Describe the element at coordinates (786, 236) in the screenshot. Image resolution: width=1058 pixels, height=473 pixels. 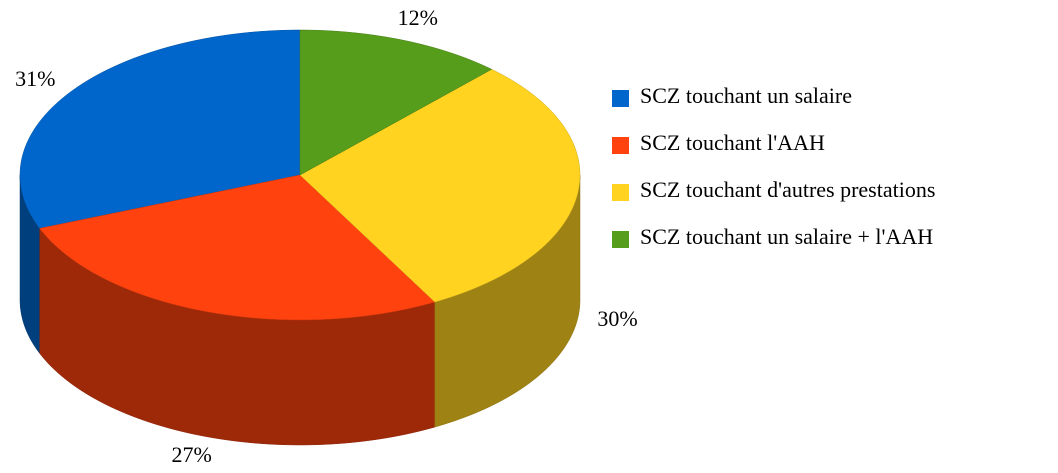
I see `legend-label: SCZ touchant un salaire + l'AAH` at that location.